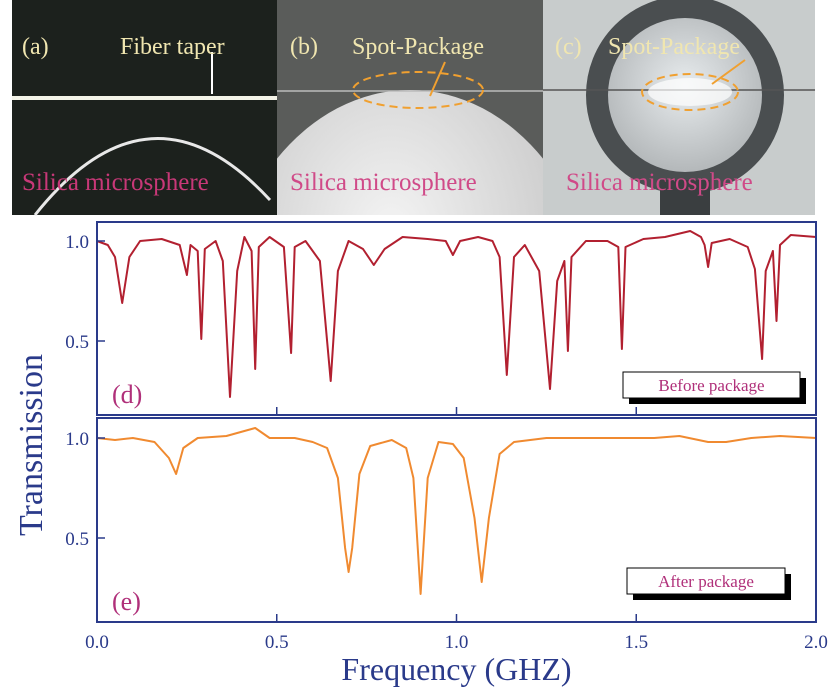  I want to click on y-axis-label: Transmission, so click(31, 445).